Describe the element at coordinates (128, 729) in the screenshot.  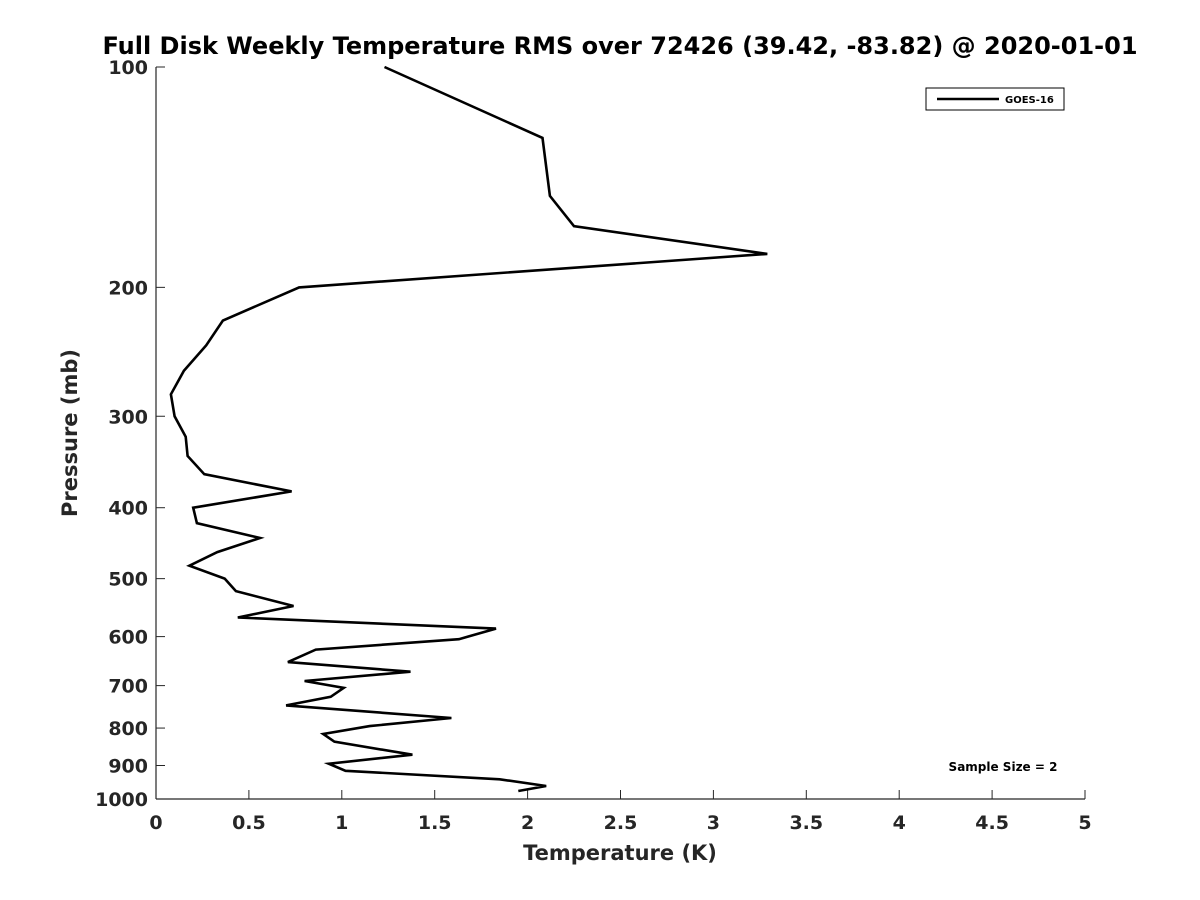
I see `y-tick-label: 800` at that location.